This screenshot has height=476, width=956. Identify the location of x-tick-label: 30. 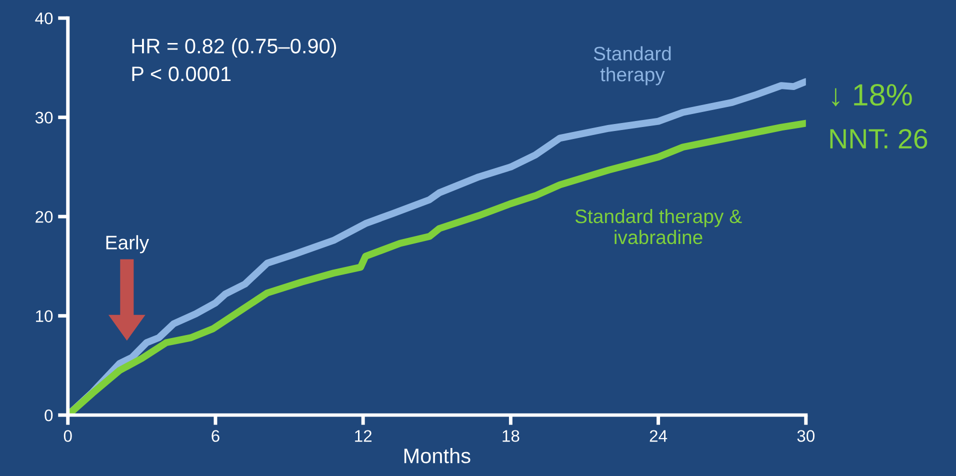
(806, 436).